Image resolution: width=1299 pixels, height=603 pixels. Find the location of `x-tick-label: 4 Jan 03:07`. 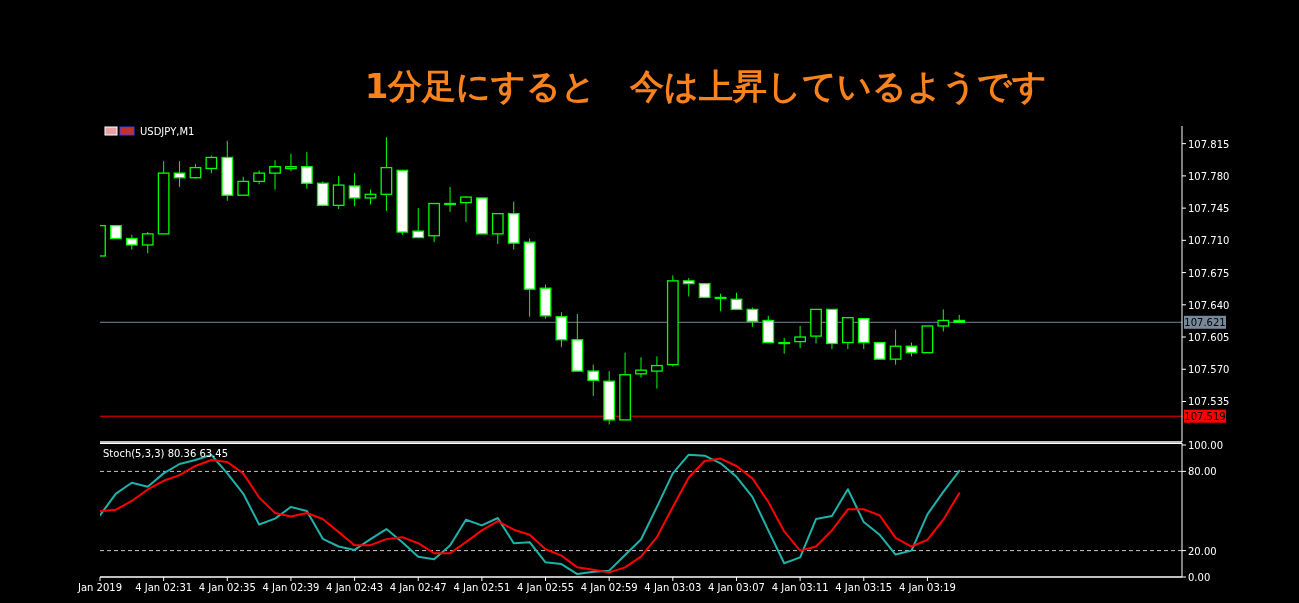

x-tick-label: 4 Jan 03:07 is located at coordinates (736, 587).